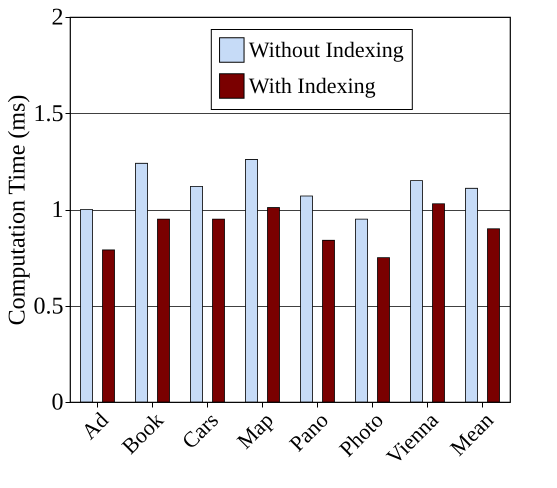 The height and width of the screenshot is (488, 557). I want to click on x-tick-label: Map, so click(255, 430).